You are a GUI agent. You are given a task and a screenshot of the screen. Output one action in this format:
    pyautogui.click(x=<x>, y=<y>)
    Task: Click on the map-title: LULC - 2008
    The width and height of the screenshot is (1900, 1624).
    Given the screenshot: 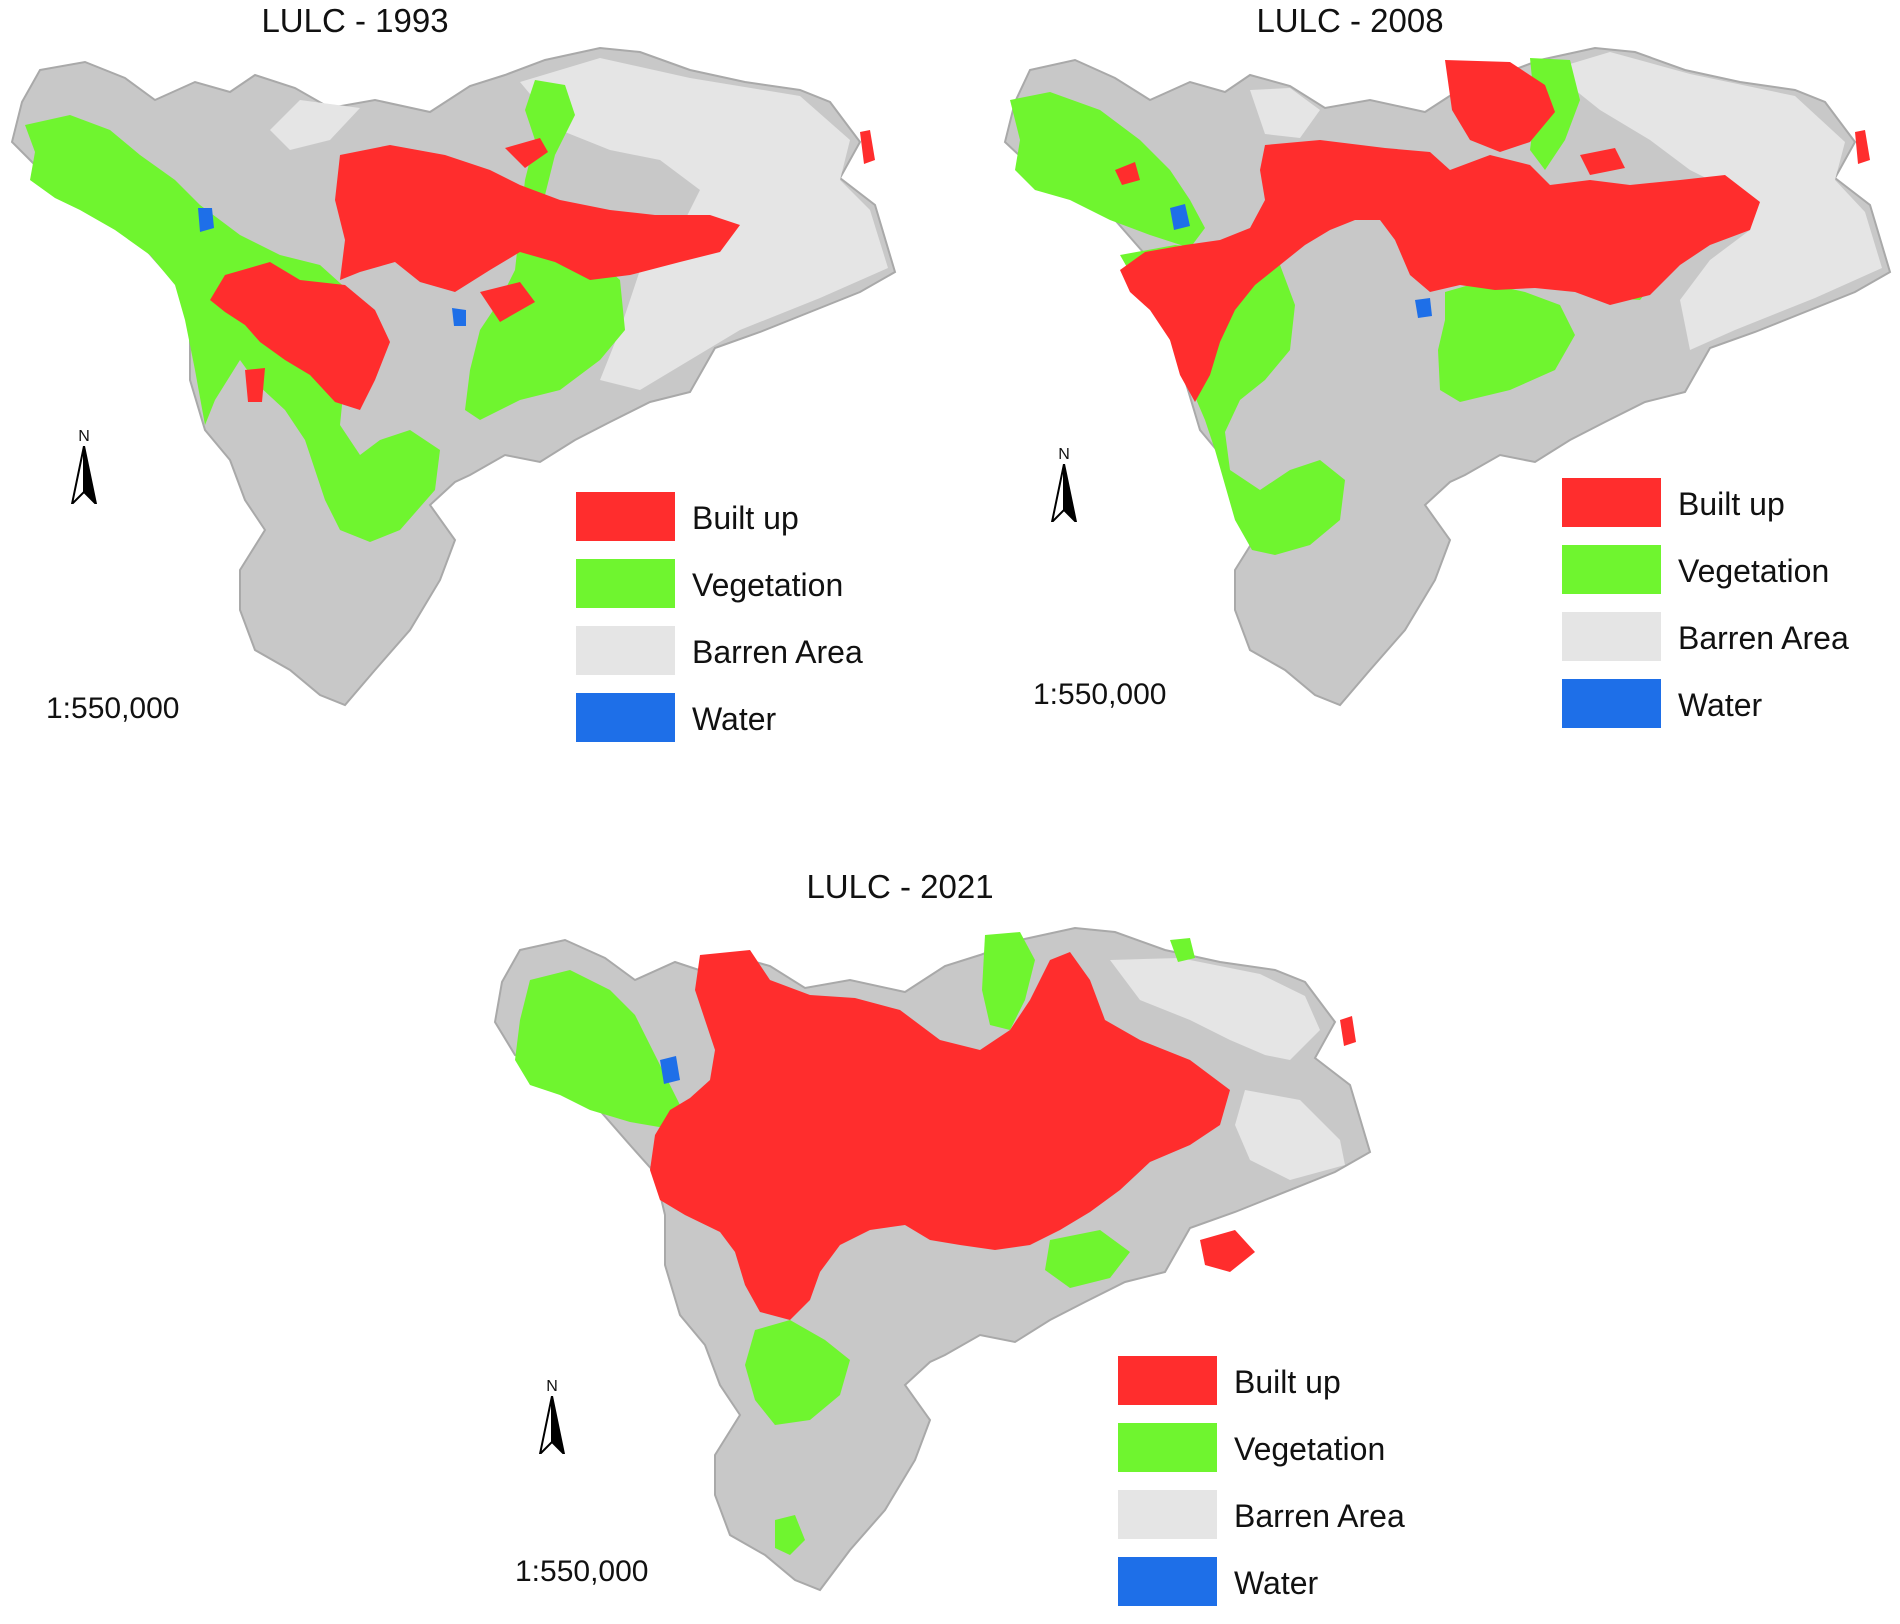 What is the action you would take?
    pyautogui.click(x=1350, y=20)
    